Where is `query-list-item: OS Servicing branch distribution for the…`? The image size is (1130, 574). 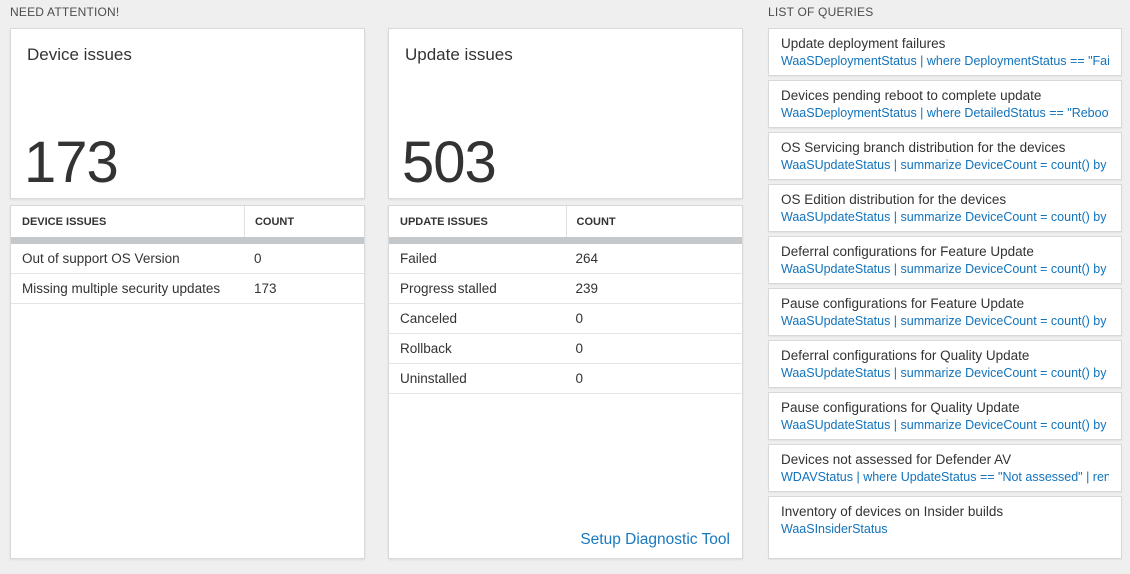 query-list-item: OS Servicing branch distribution for the… is located at coordinates (945, 156).